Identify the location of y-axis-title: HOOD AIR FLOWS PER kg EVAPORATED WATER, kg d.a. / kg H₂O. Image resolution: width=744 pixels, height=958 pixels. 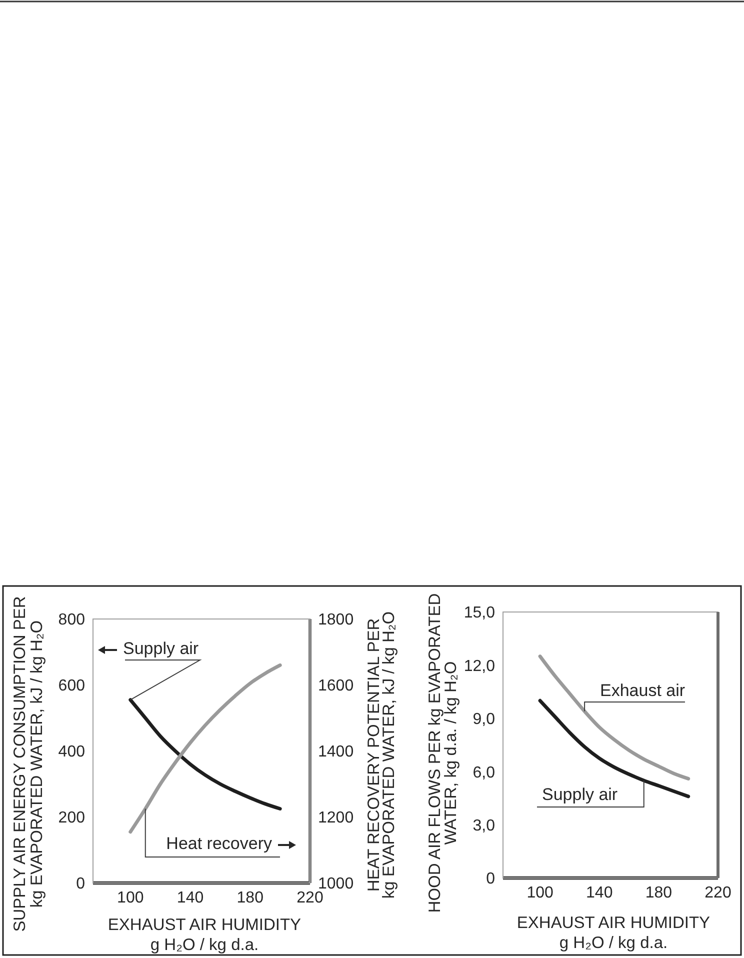
(443, 753).